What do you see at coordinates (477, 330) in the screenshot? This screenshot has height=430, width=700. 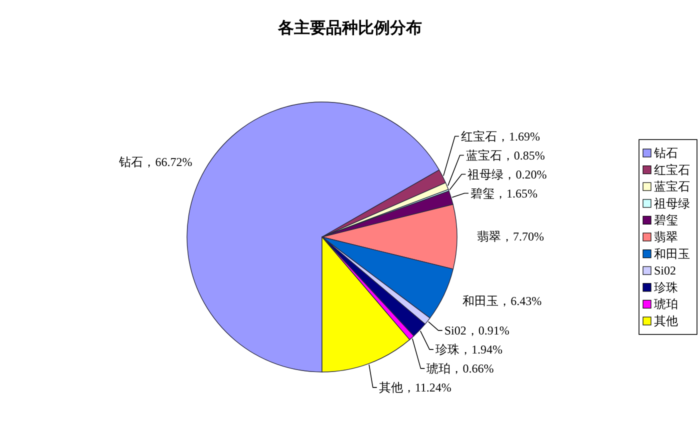 I see `data-label: Si02，0.91%` at bounding box center [477, 330].